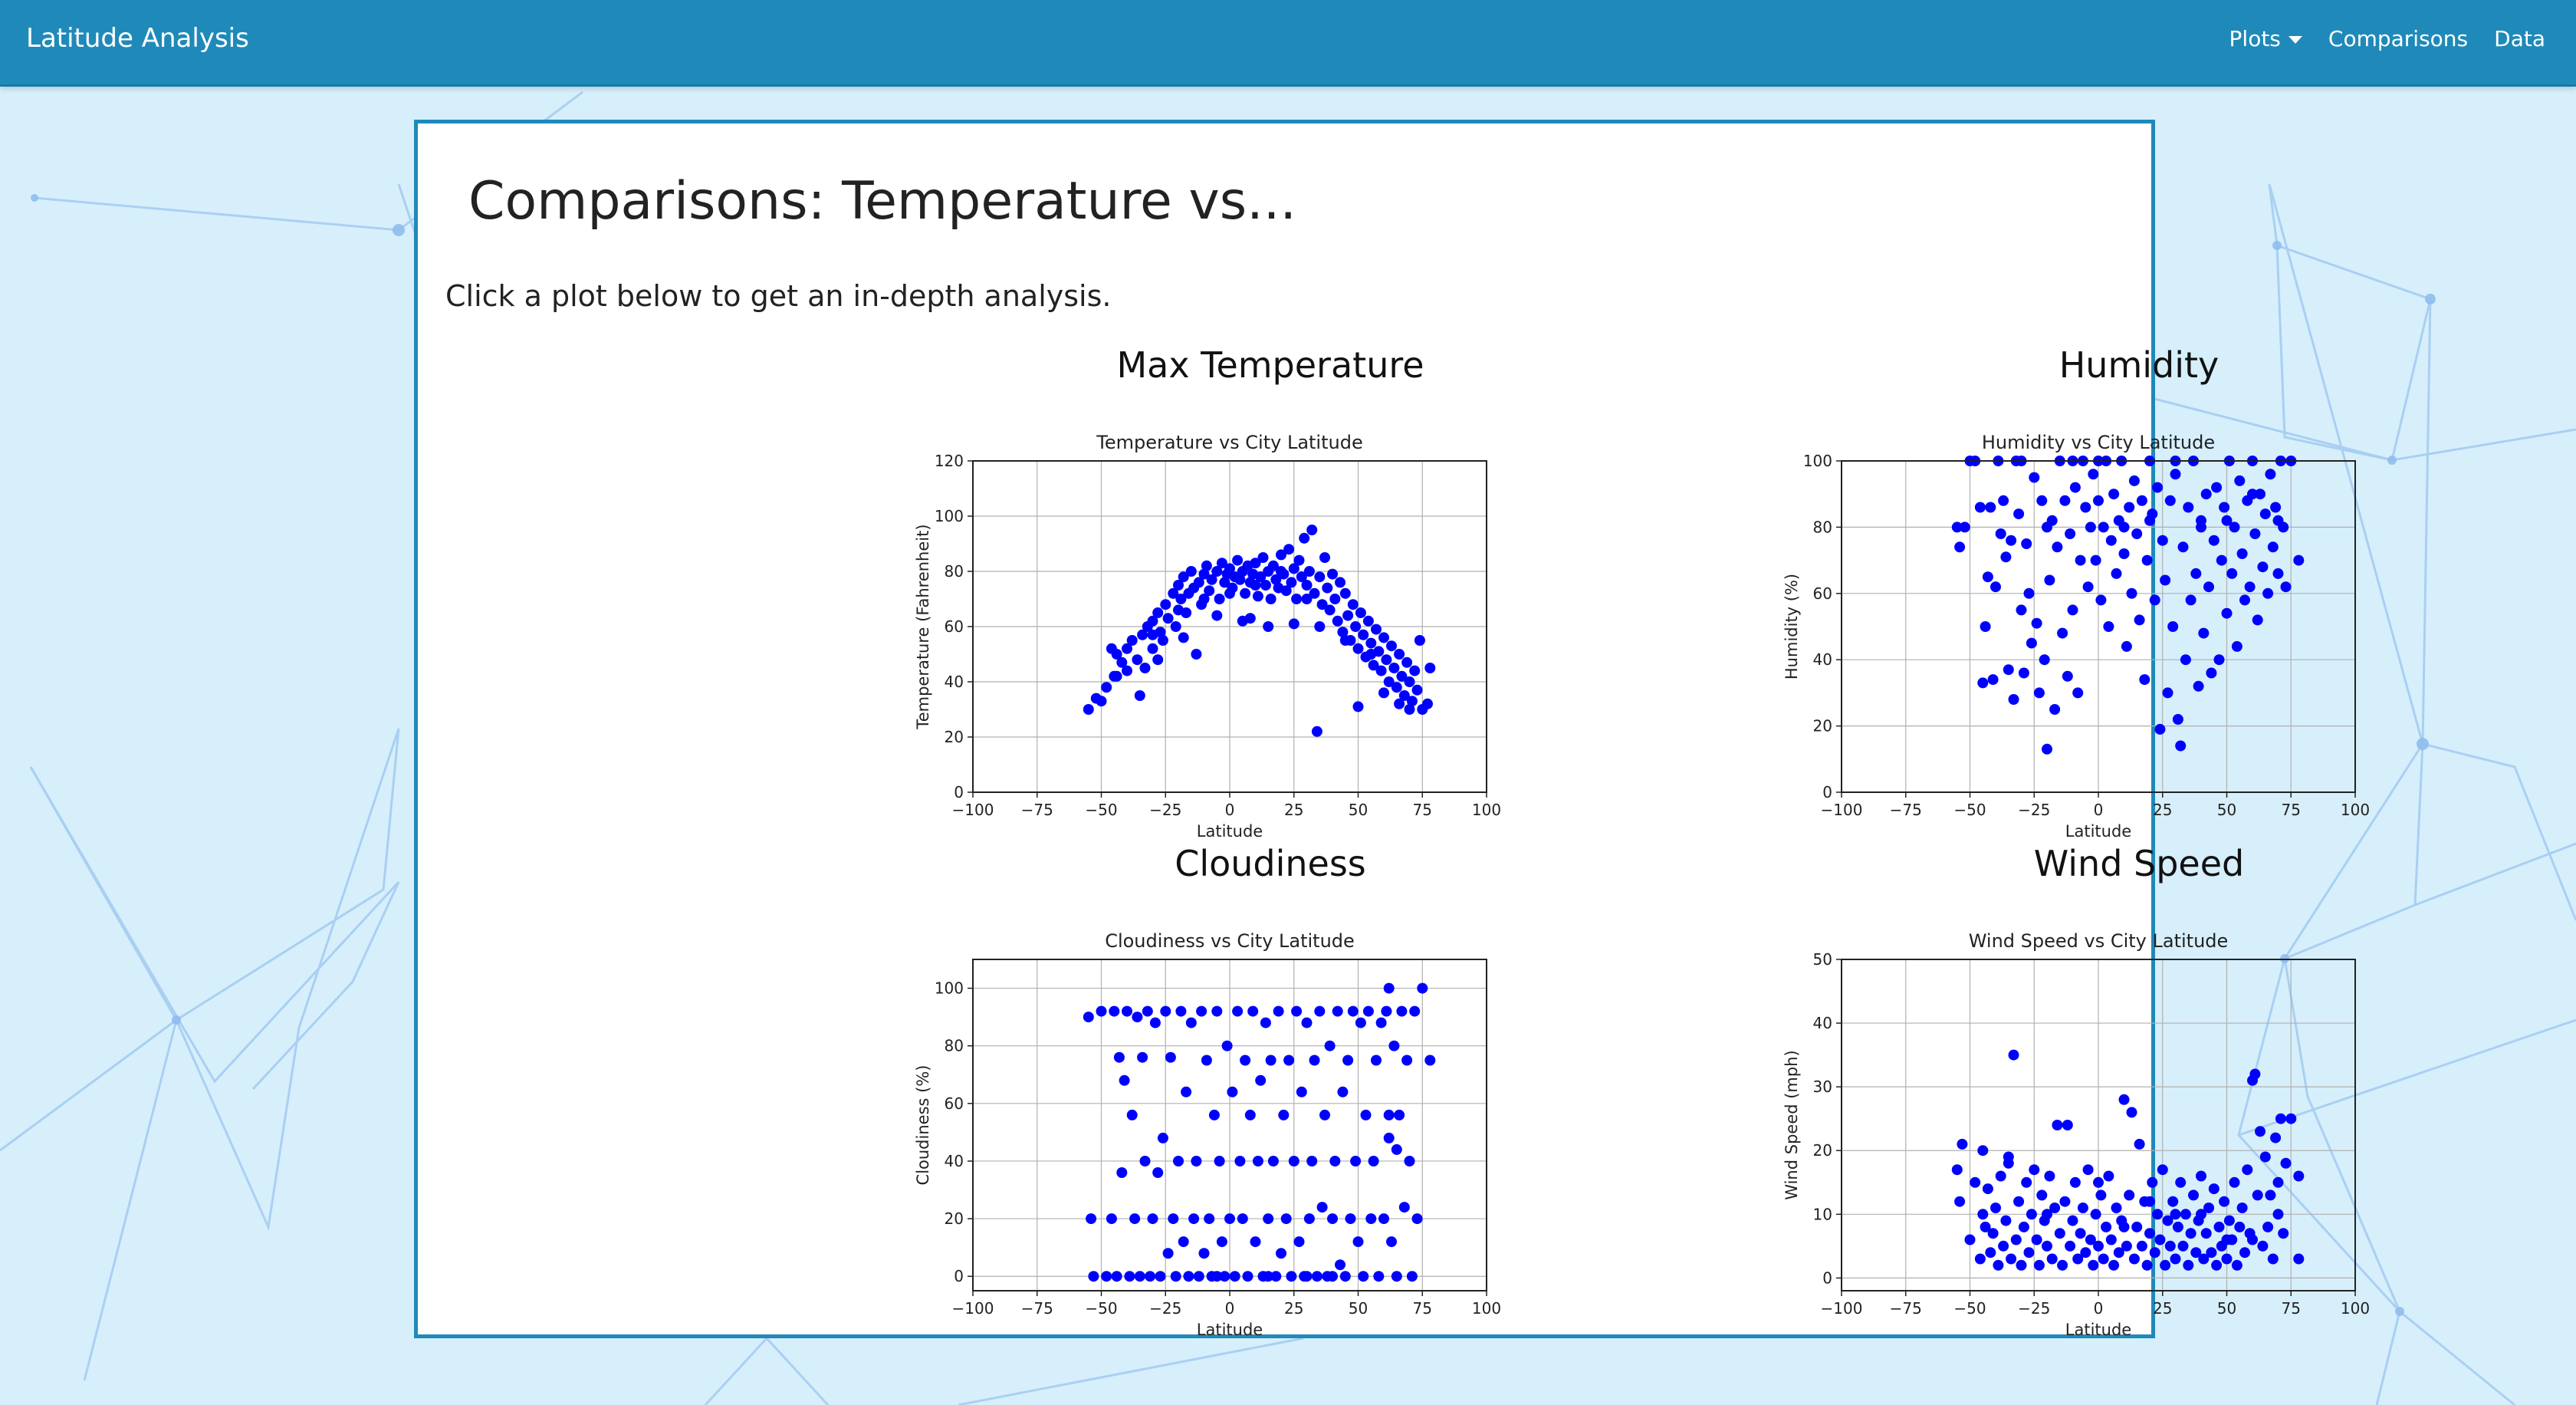 This screenshot has height=1405, width=2576. What do you see at coordinates (1037, 1309) in the screenshot?
I see `x-tick-label: −75` at bounding box center [1037, 1309].